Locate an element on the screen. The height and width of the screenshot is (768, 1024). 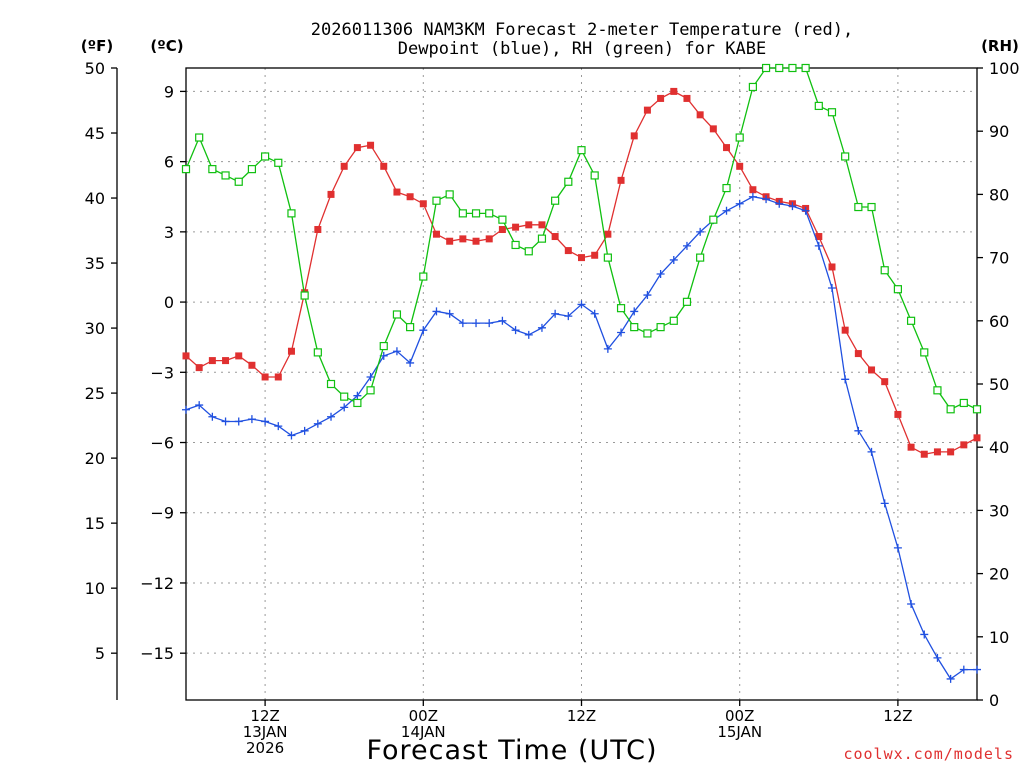
rh-unit-label: (RH) is located at coordinates (1000, 46).